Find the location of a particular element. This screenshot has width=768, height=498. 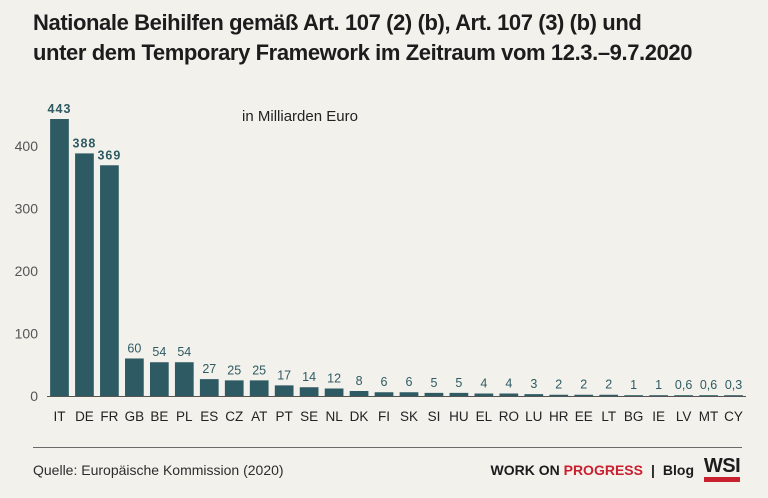

x-tick-label: PL is located at coordinates (184, 416).